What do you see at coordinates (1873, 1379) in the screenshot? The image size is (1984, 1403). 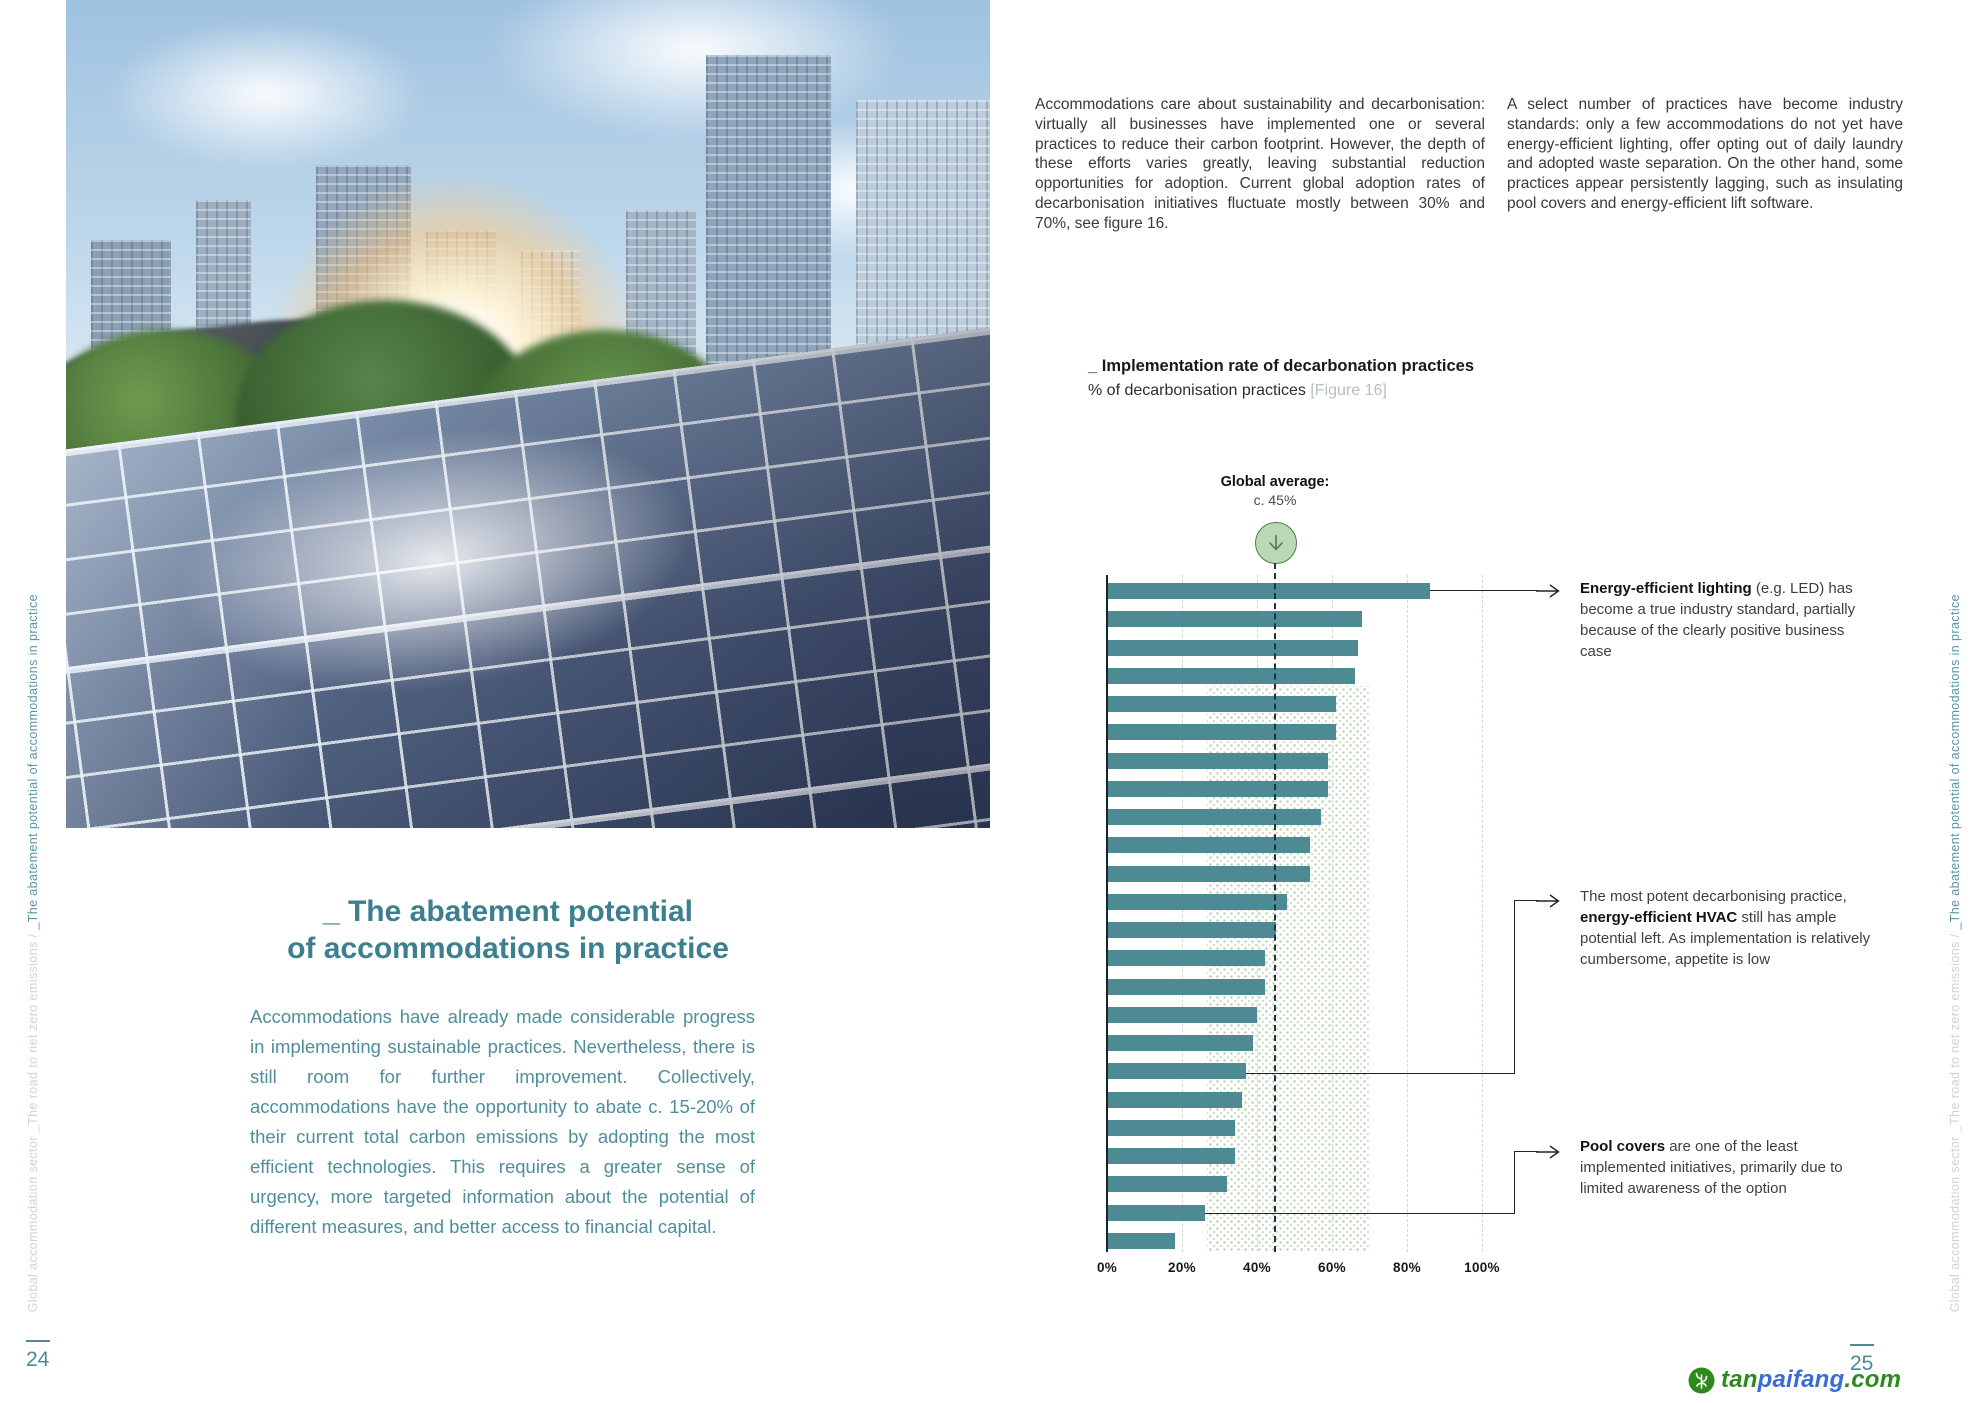 I see `watermark-com: .com` at bounding box center [1873, 1379].